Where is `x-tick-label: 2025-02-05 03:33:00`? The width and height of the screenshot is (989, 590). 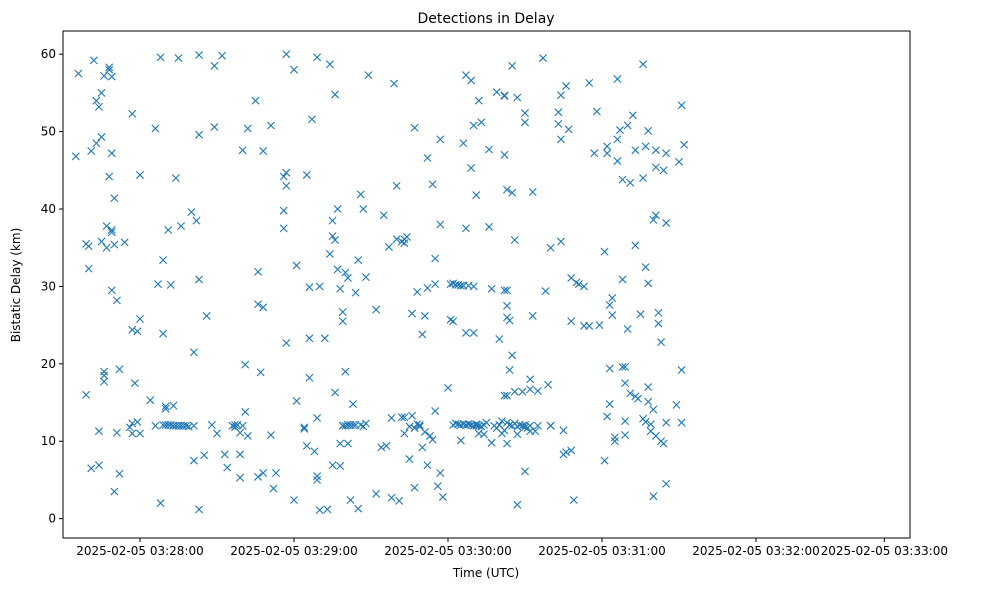 x-tick-label: 2025-02-05 03:33:00 is located at coordinates (884, 551).